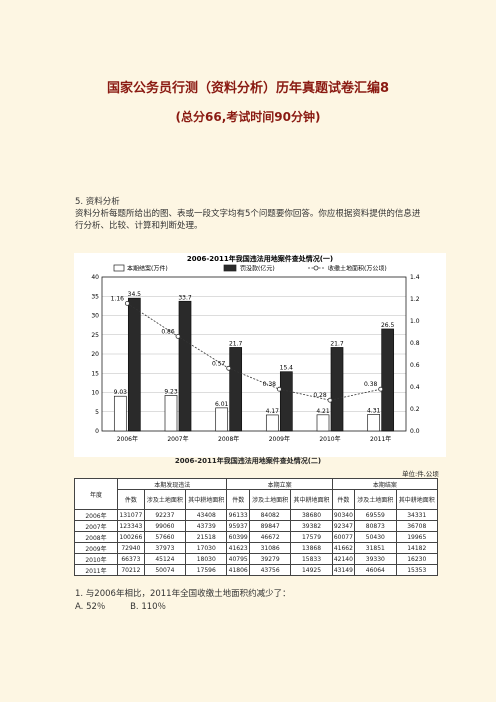 The width and height of the screenshot is (496, 702). I want to click on x-tick-label: 2006年, so click(127, 439).